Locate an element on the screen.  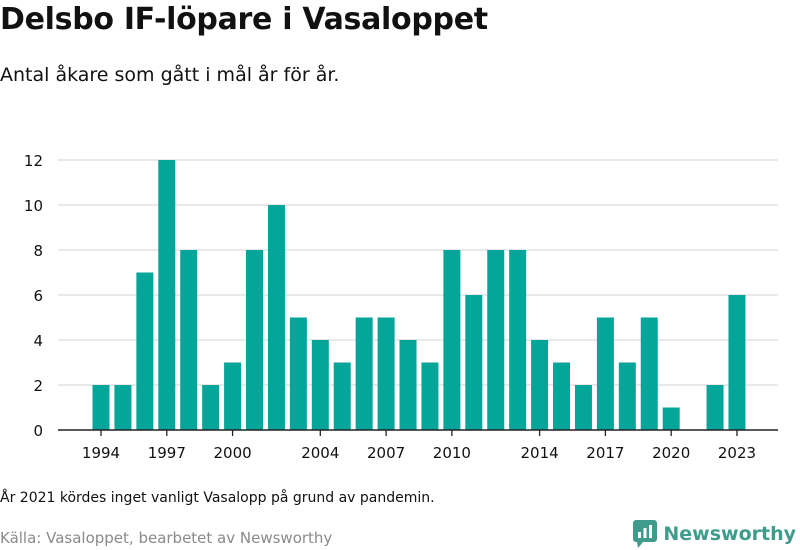
newsworthy-brand: Newsworthy is located at coordinates (714, 534).